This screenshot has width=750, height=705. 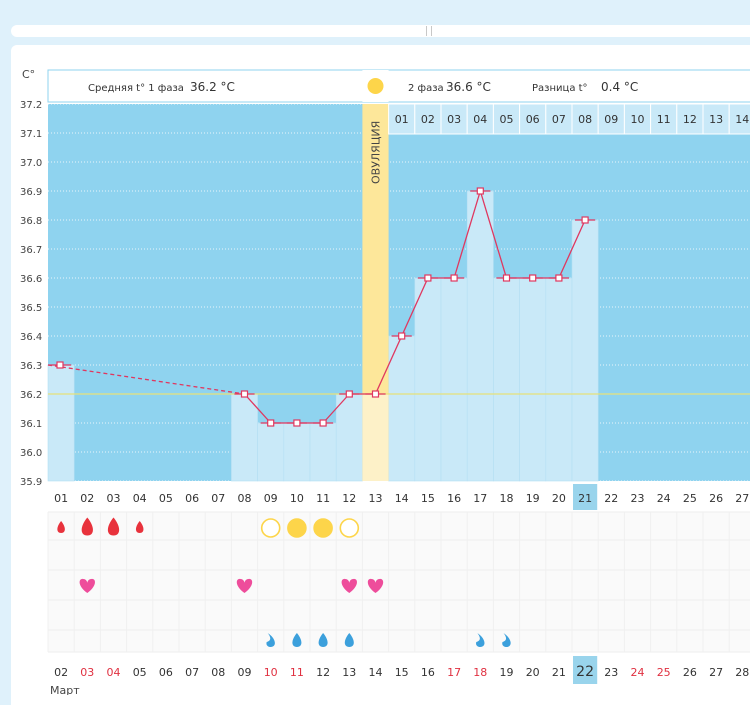 What do you see at coordinates (402, 672) in the screenshot?
I see `calendar-date: 15` at bounding box center [402, 672].